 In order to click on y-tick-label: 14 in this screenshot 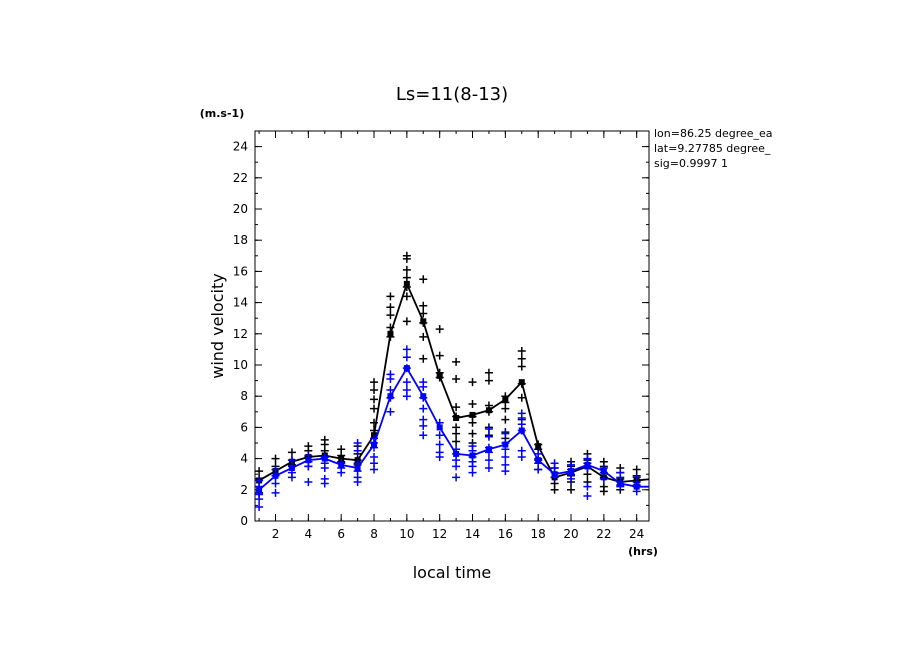, I will do `click(240, 303)`.